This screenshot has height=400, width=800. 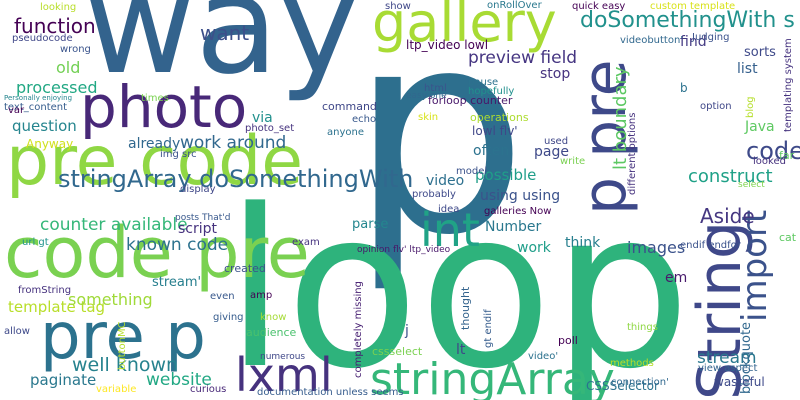 What do you see at coordinates (68, 67) in the screenshot?
I see `word: old` at bounding box center [68, 67].